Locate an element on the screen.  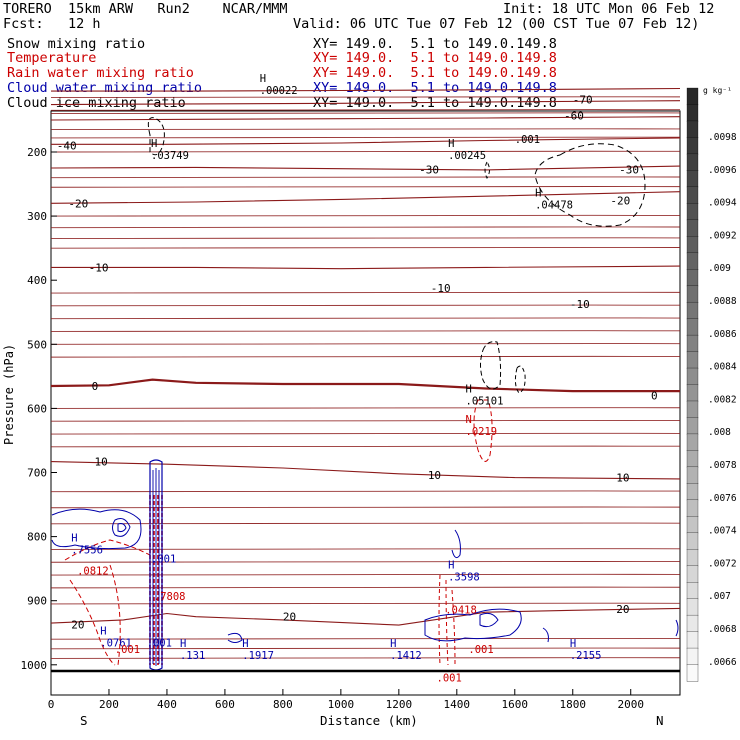
max-value-label: .04478 is located at coordinates (554, 206).